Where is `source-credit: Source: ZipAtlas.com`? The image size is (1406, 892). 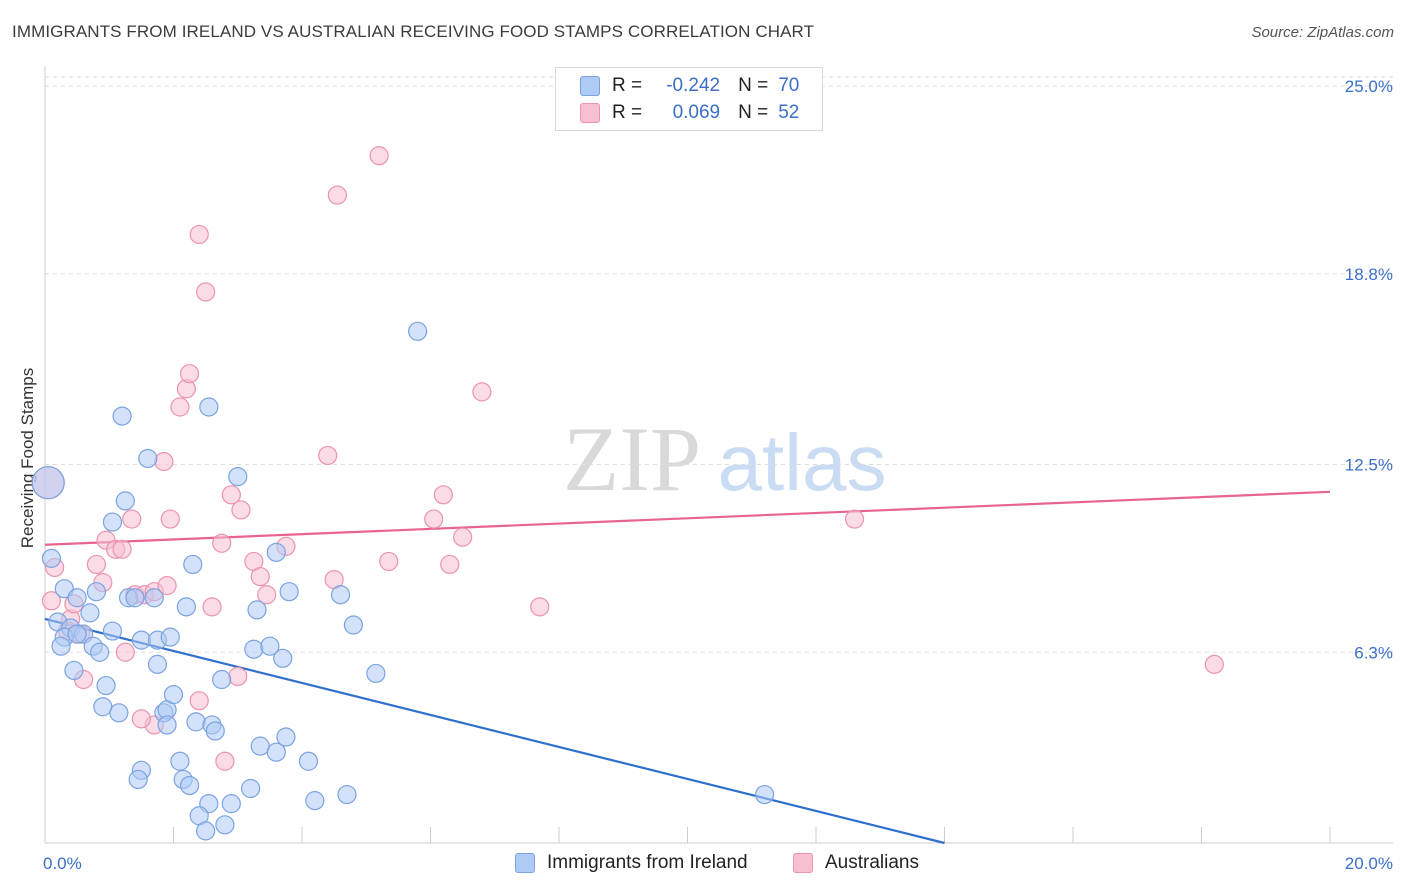
source-credit: Source: ZipAtlas.com is located at coordinates (1322, 32).